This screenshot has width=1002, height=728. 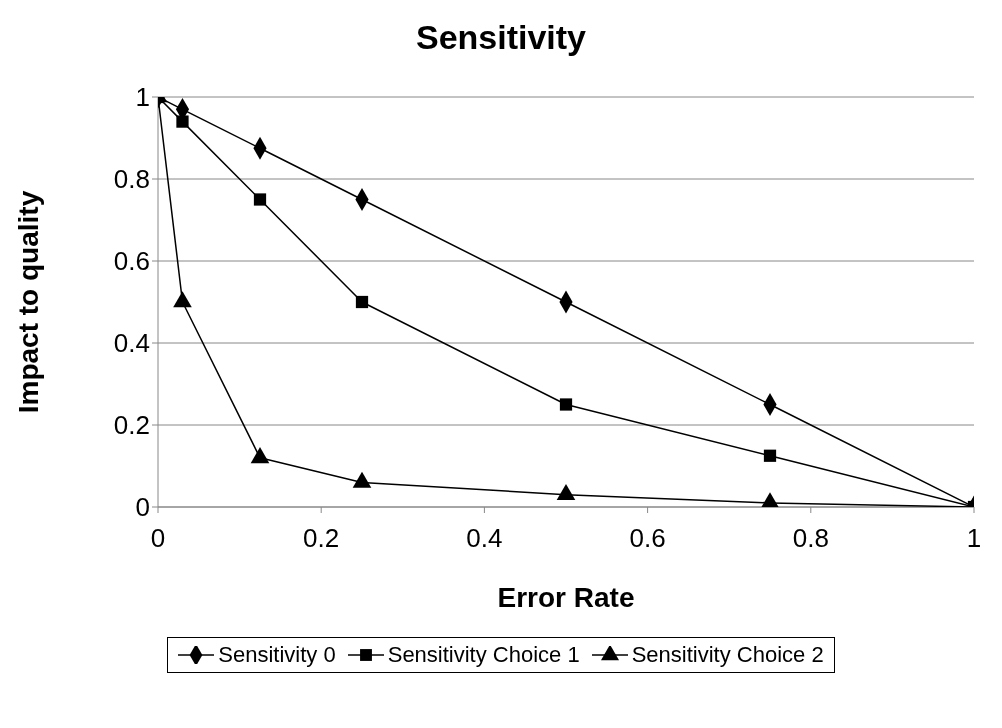 I want to click on y-tick-label: 1, so click(x=142, y=97).